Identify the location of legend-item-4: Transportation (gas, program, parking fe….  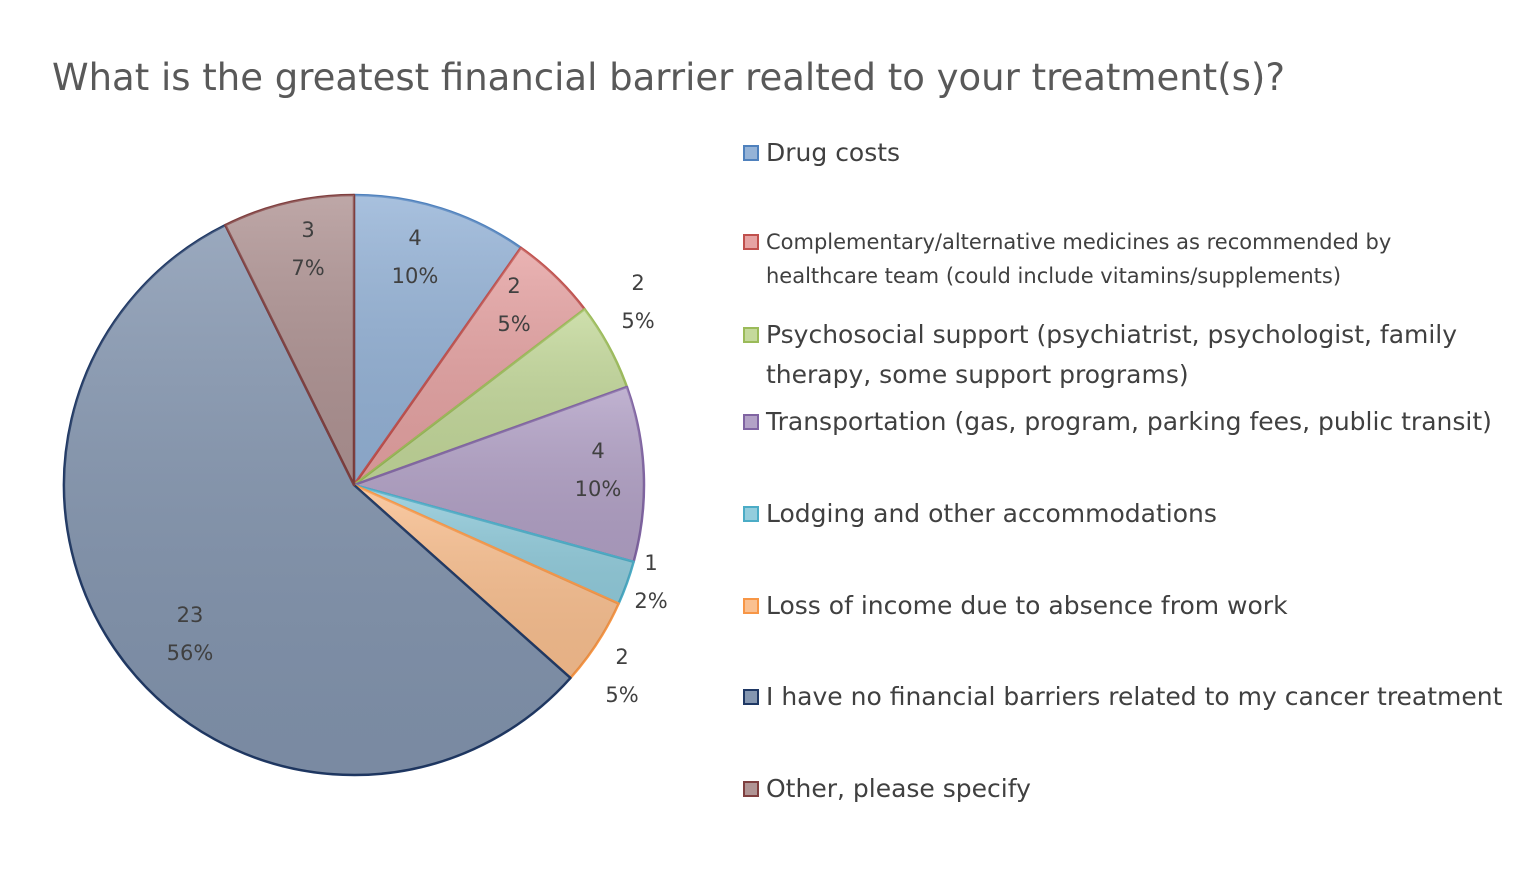
(1124, 422).